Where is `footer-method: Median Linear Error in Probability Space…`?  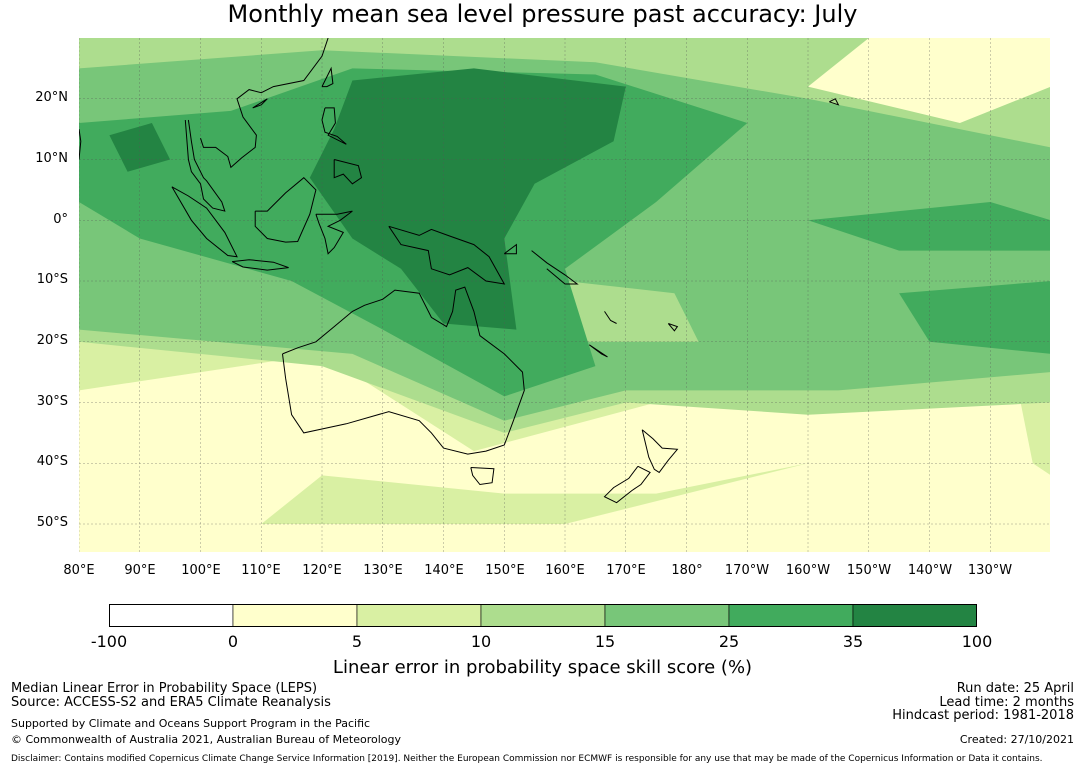
footer-method: Median Linear Error in Probability Space… is located at coordinates (164, 688).